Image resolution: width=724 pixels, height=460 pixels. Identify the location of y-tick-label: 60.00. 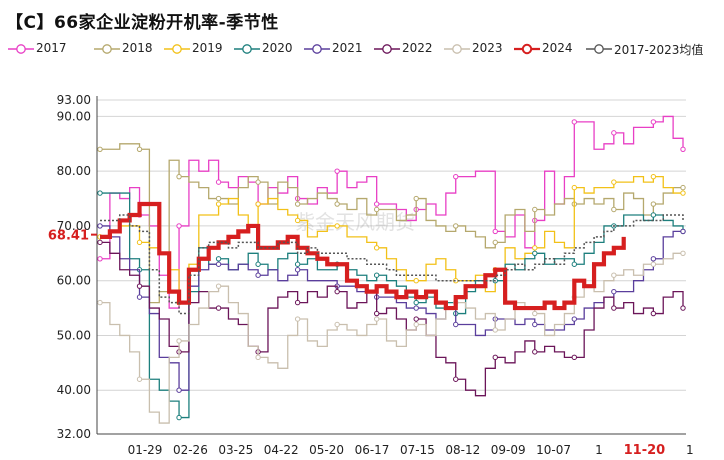
(74, 281).